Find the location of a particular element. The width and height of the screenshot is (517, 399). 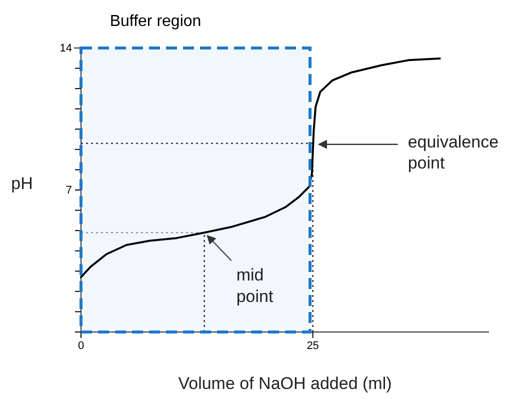

x-axis-title: Volume of NaOH added (ml) is located at coordinates (285, 383).